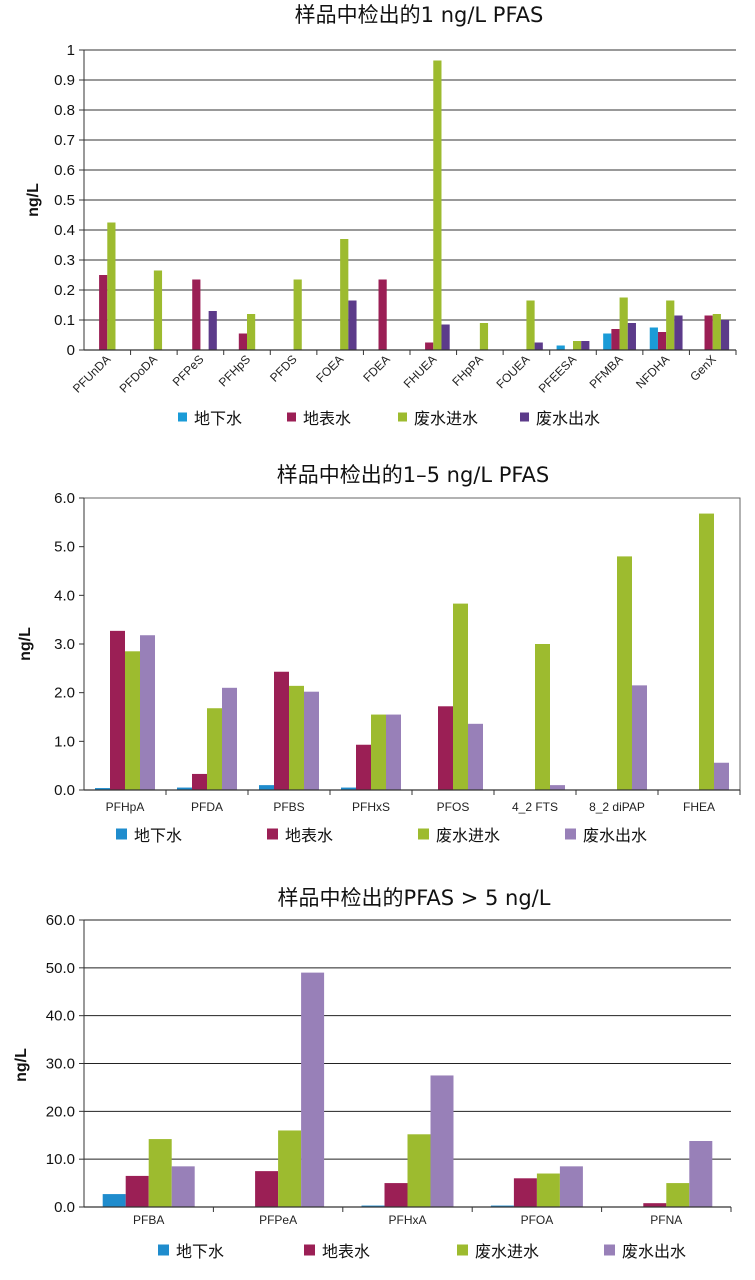 The image size is (755, 1280). What do you see at coordinates (64, 498) in the screenshot?
I see `y-tick-label: 6.0` at bounding box center [64, 498].